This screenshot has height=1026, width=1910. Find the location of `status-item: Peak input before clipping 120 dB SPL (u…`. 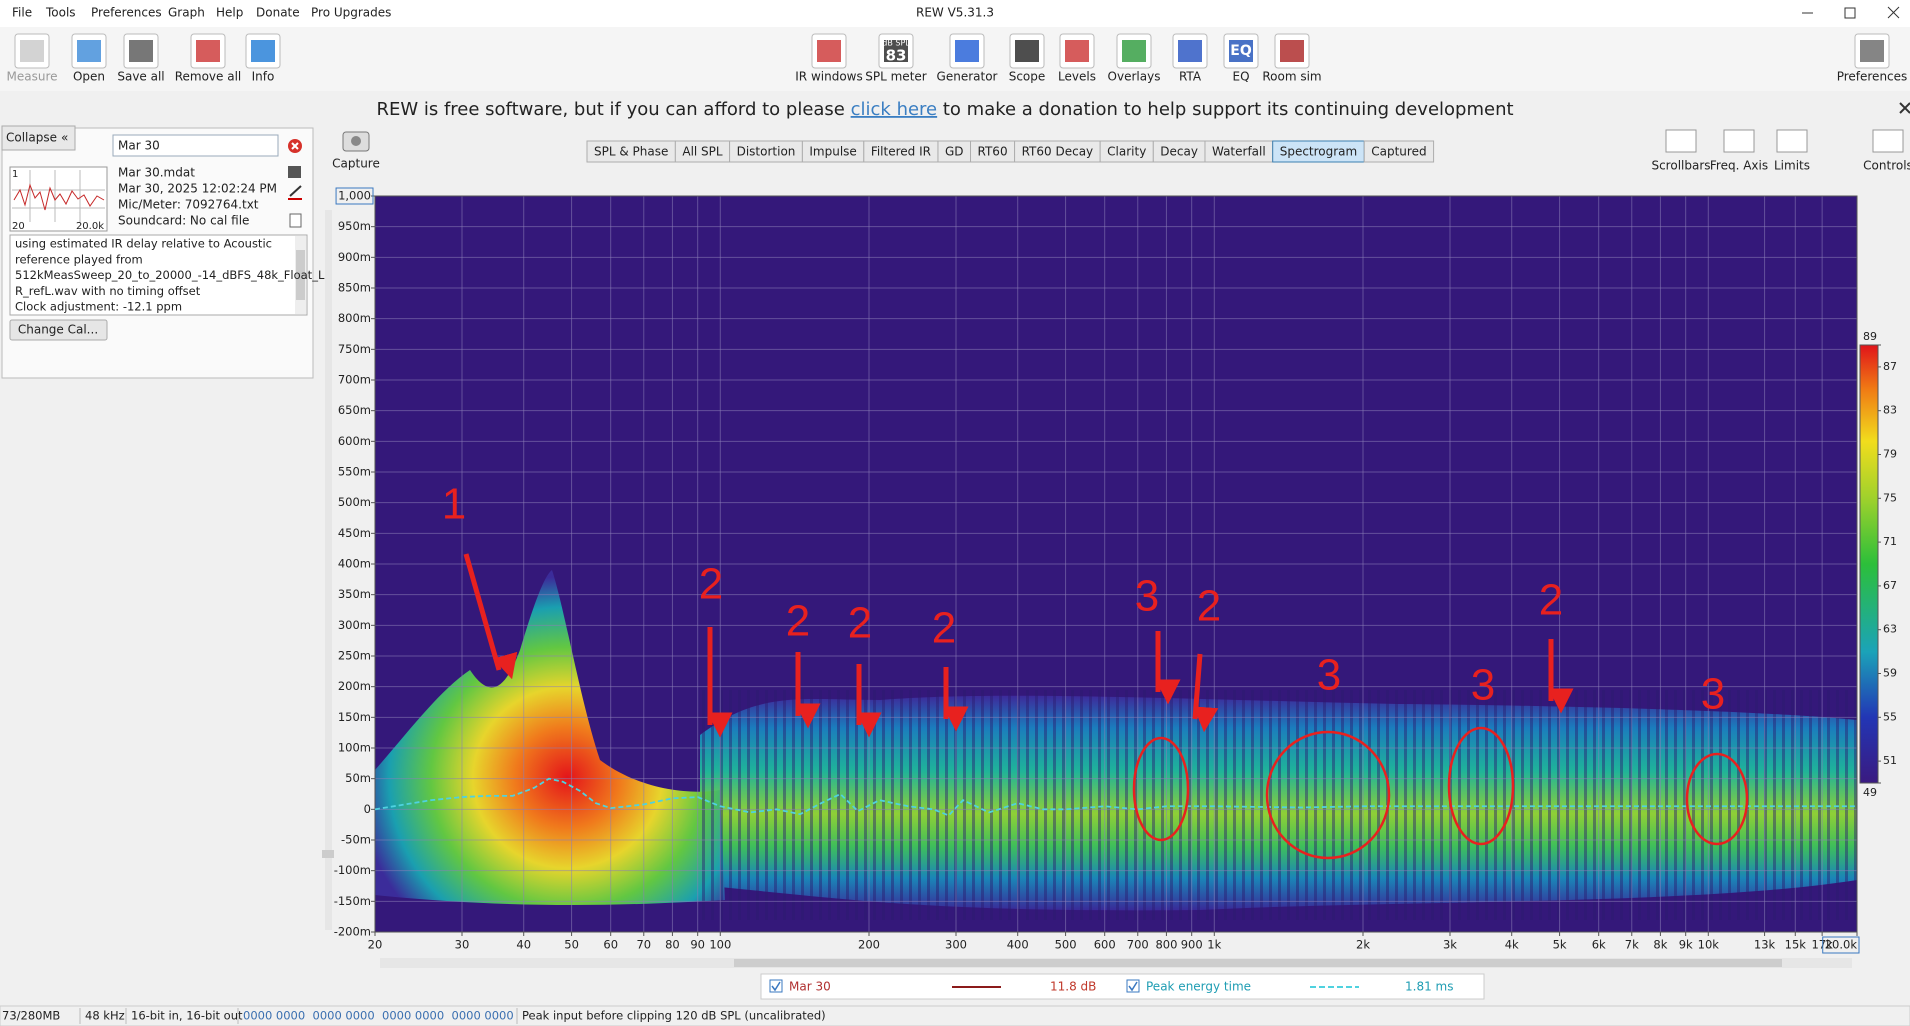

status-item: Peak input before clipping 120 dB SPL (u… is located at coordinates (674, 1016).